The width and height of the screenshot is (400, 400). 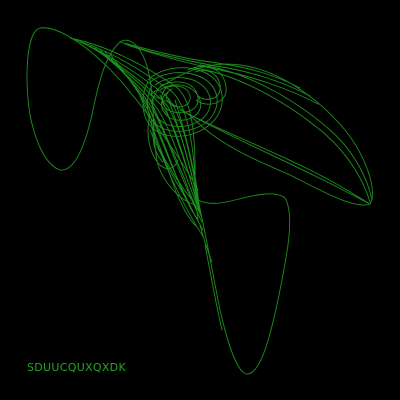 What do you see at coordinates (76, 367) in the screenshot?
I see `attractor-code-label: SDUUCQUXQXDK` at bounding box center [76, 367].